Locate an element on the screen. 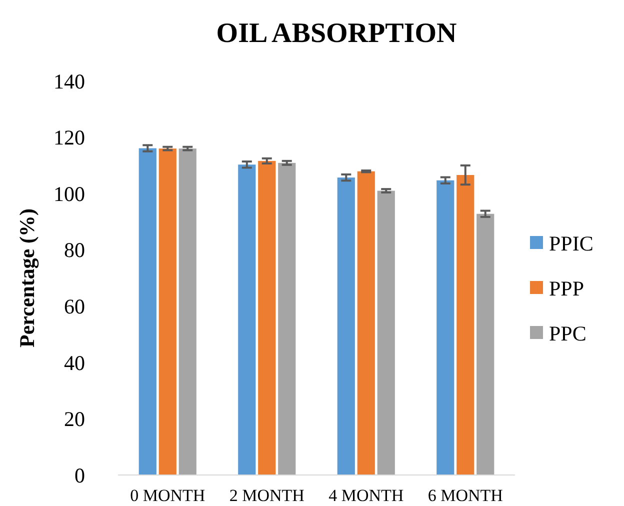 This screenshot has height=506, width=624. legend-label: PPIC is located at coordinates (571, 243).